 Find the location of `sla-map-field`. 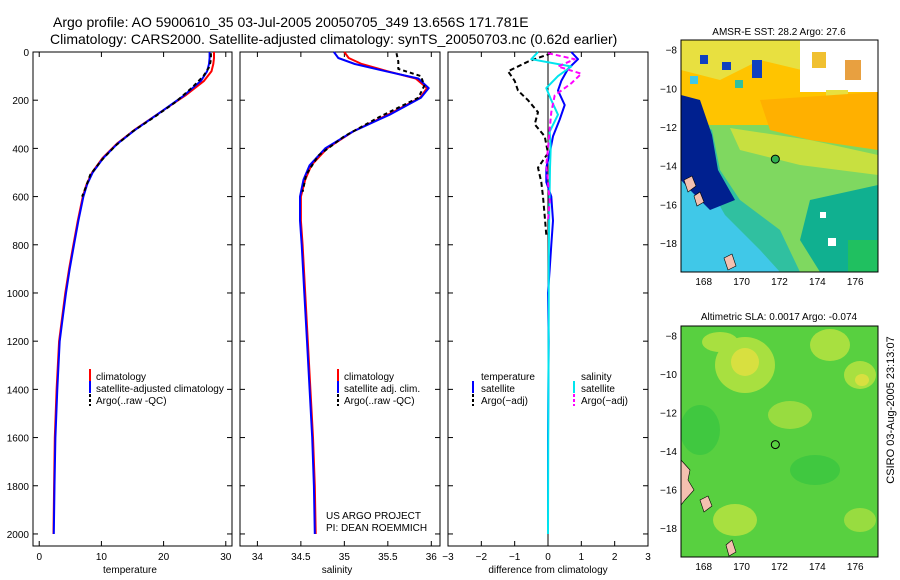

sla-map-field is located at coordinates (778, 443).